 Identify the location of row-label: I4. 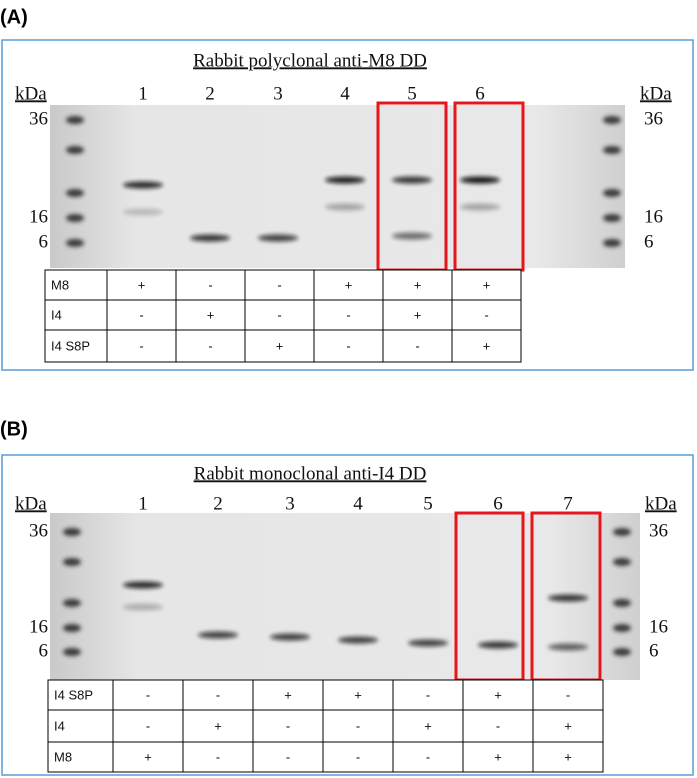
(59, 725).